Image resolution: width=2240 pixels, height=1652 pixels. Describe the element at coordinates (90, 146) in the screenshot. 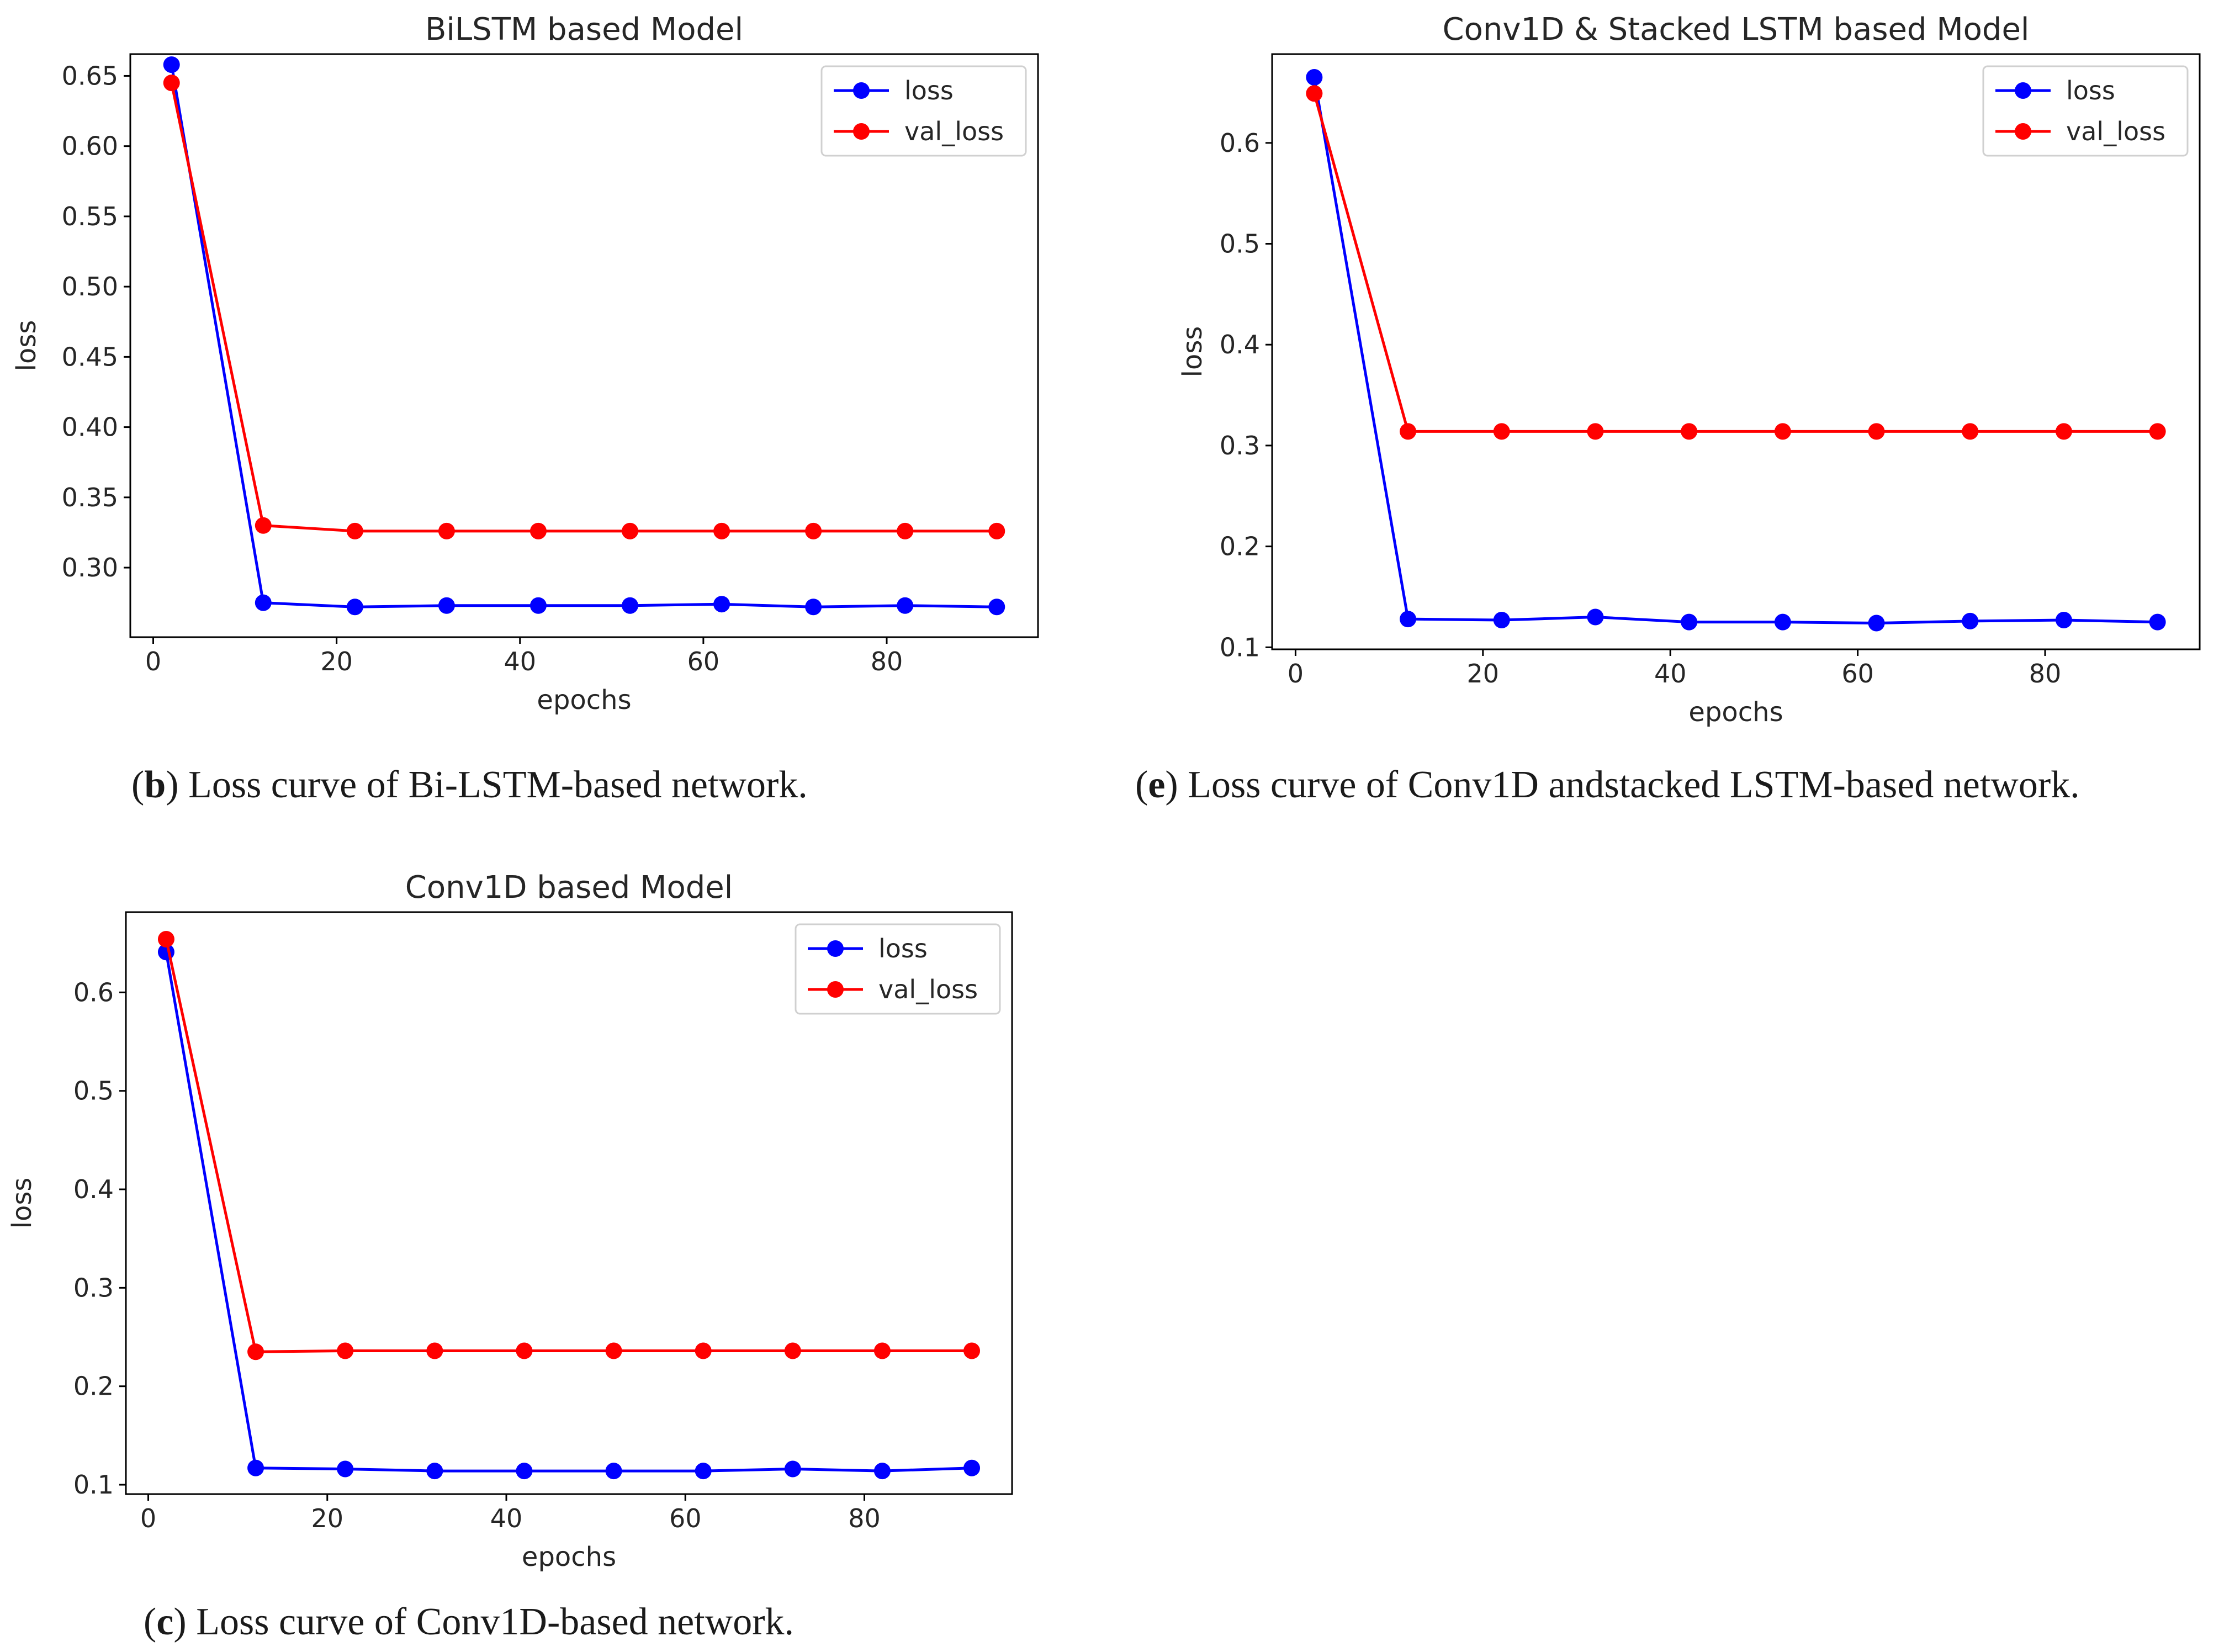

I see `y-tick-label: 0.60` at that location.